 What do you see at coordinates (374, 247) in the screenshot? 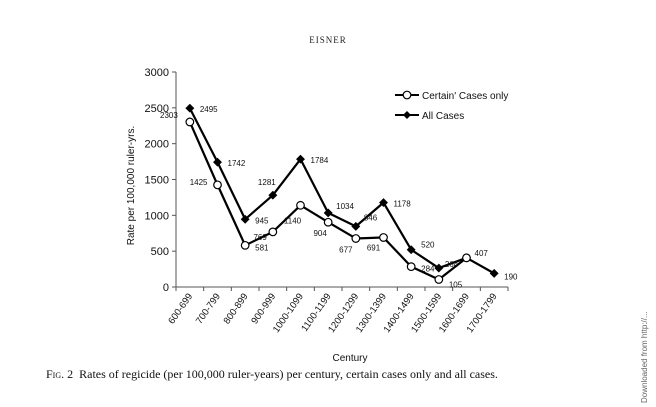
I see `data-label-certain-cases: 691` at bounding box center [374, 247].